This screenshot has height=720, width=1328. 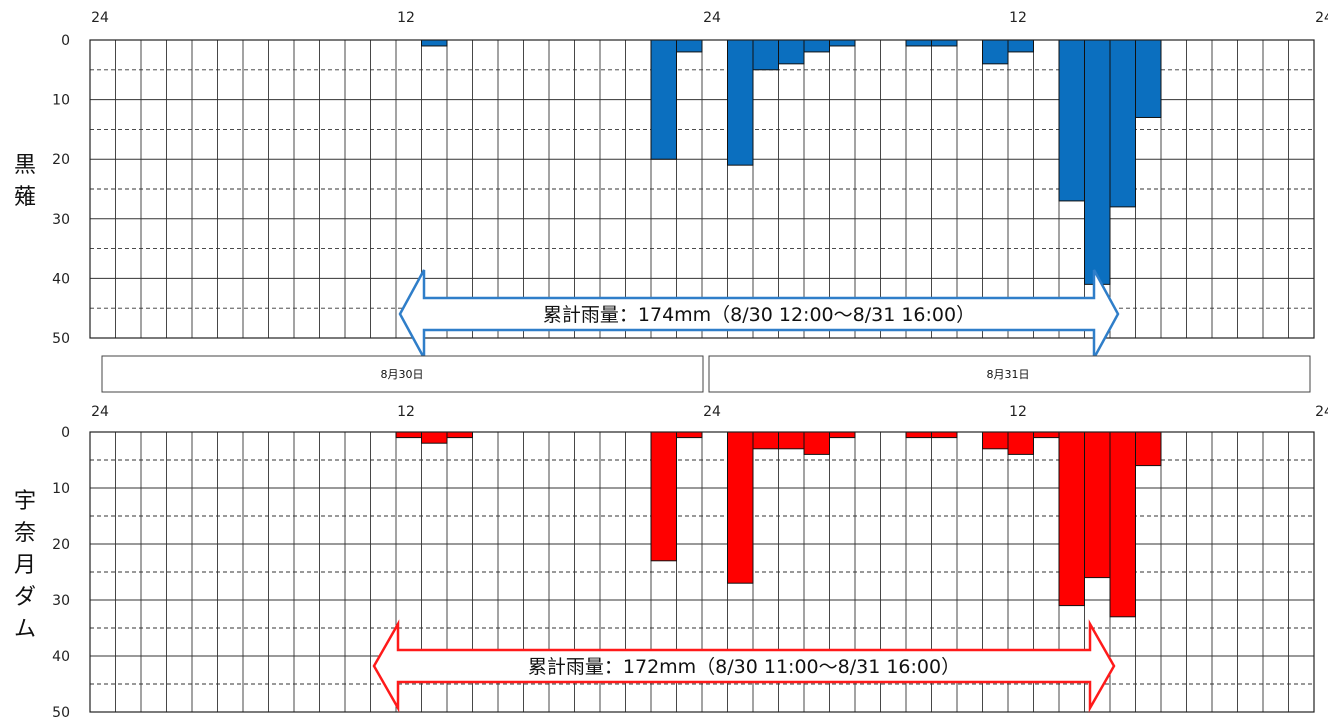 I want to click on station-name-char: 月, so click(x=25, y=565).